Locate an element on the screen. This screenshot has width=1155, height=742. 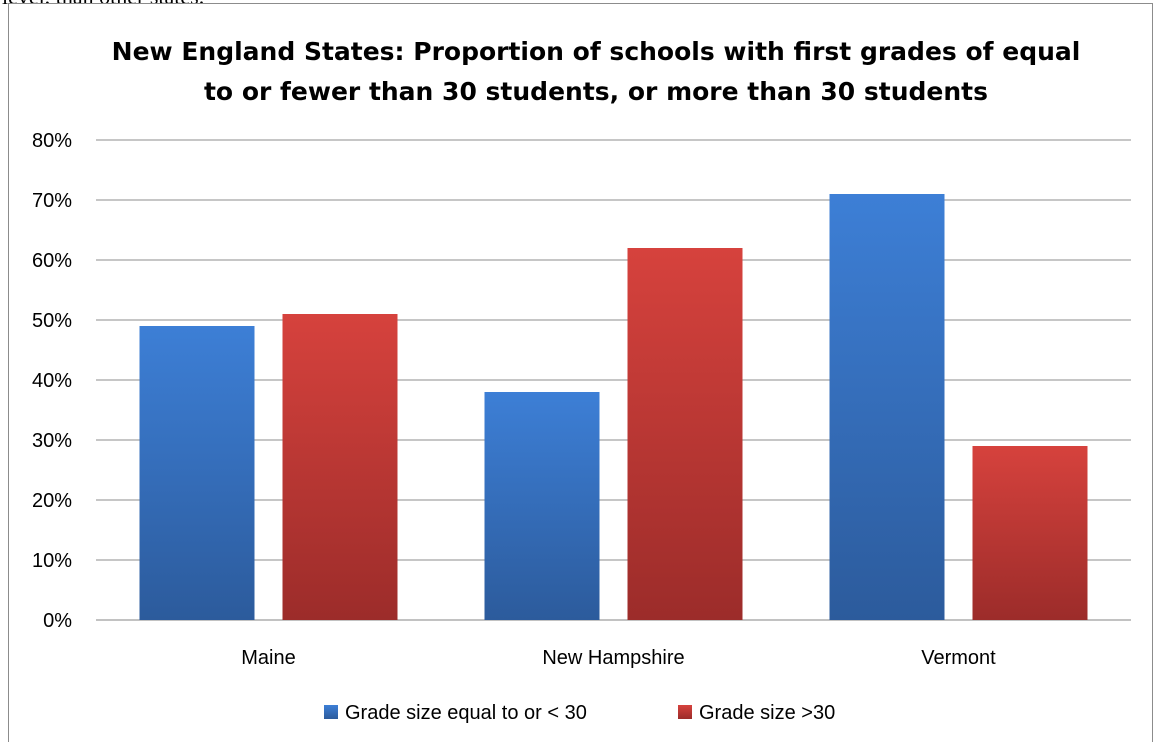
y-tick-label: 40% is located at coordinates (52, 381).